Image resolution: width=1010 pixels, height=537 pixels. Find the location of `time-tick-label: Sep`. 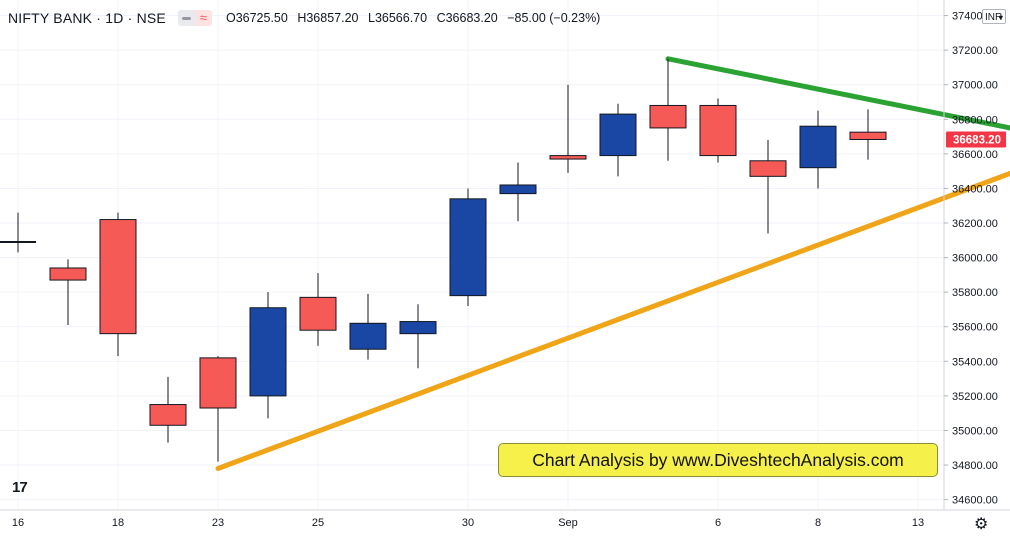

time-tick-label: Sep is located at coordinates (568, 523).